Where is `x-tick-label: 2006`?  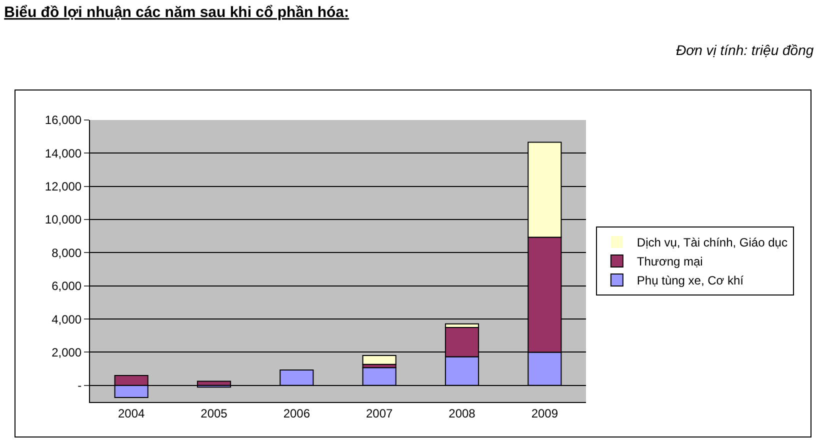 x-tick-label: 2006 is located at coordinates (296, 413).